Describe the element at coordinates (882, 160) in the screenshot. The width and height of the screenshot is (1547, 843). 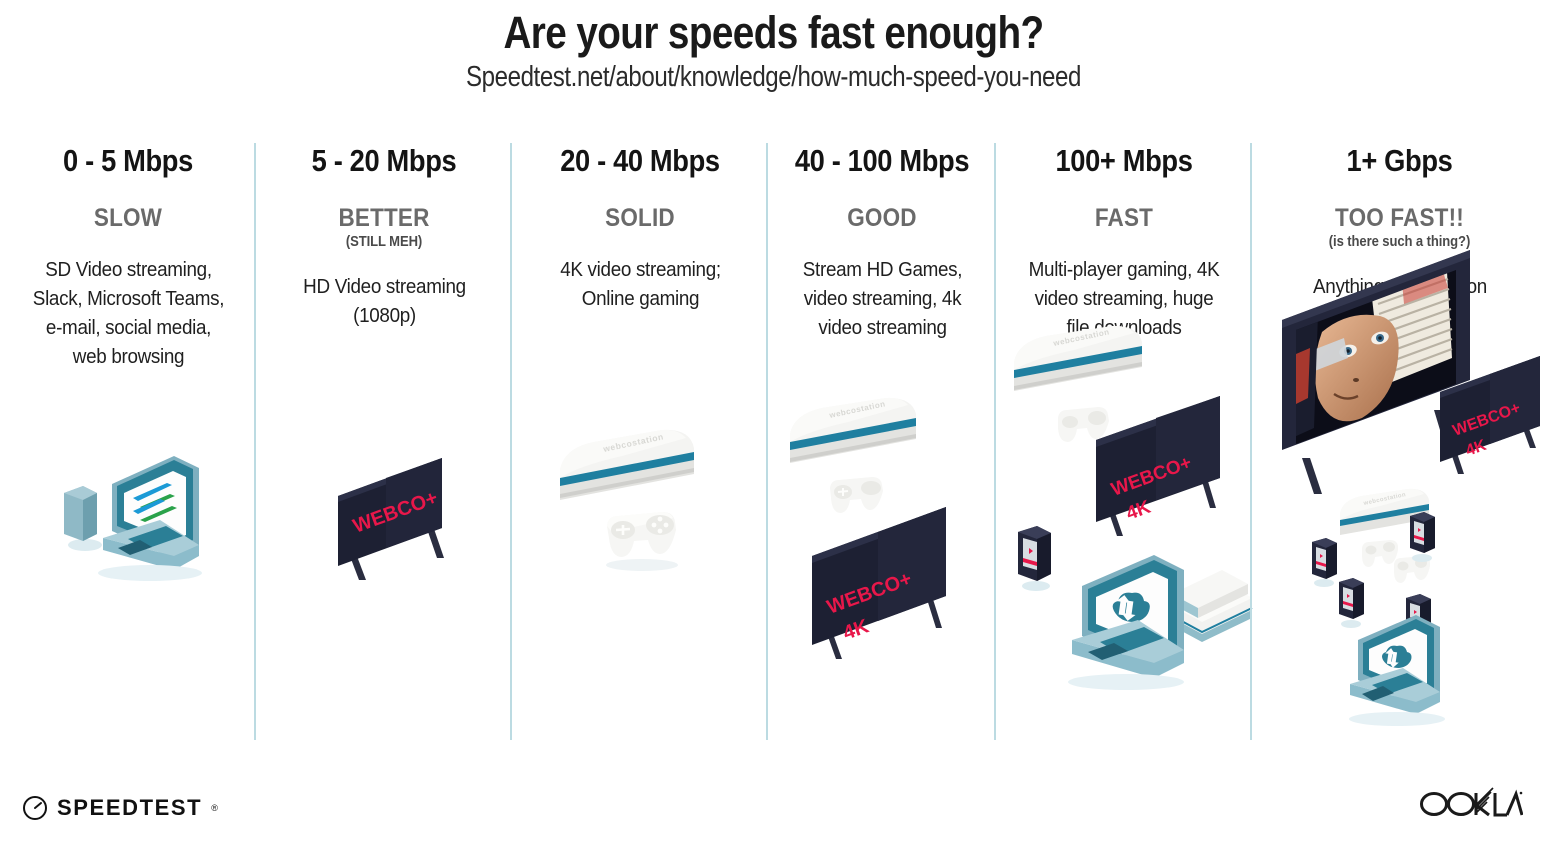
I see `speed-range-label: 40 - 100 Mbps` at that location.